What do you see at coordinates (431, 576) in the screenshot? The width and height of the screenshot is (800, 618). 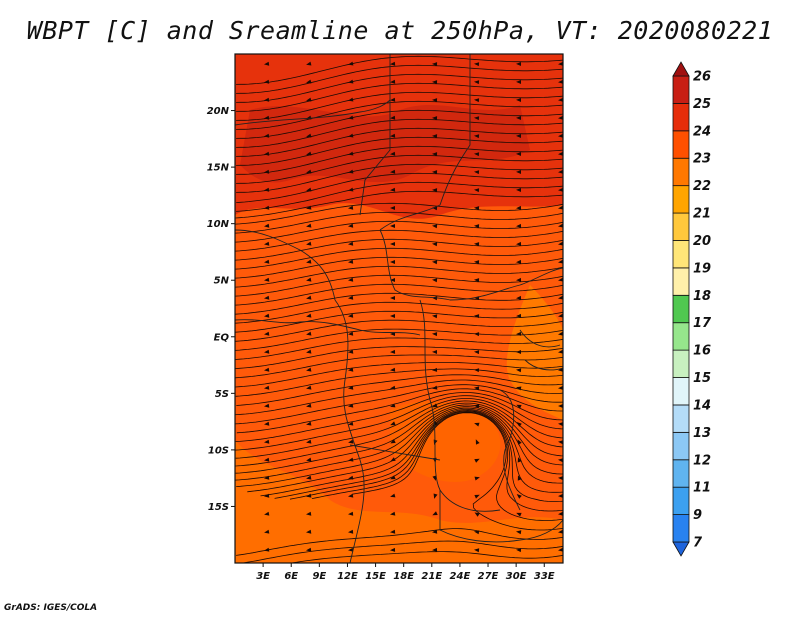 I see `lon-tick-label: 21E` at bounding box center [431, 576].